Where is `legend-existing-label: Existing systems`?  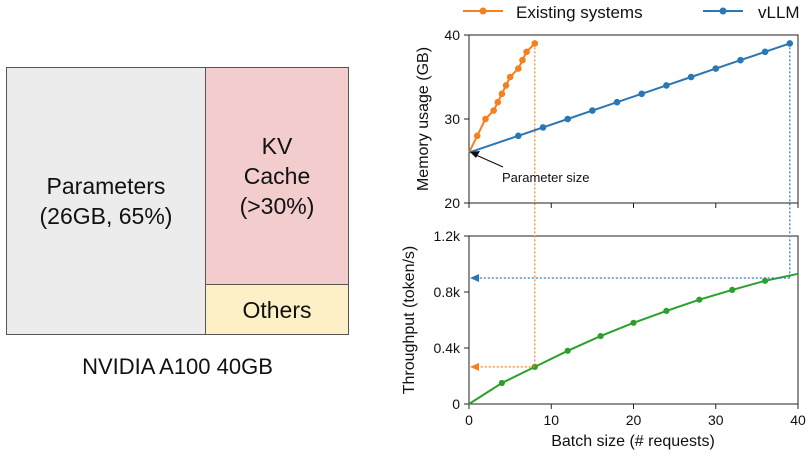 legend-existing-label: Existing systems is located at coordinates (579, 12).